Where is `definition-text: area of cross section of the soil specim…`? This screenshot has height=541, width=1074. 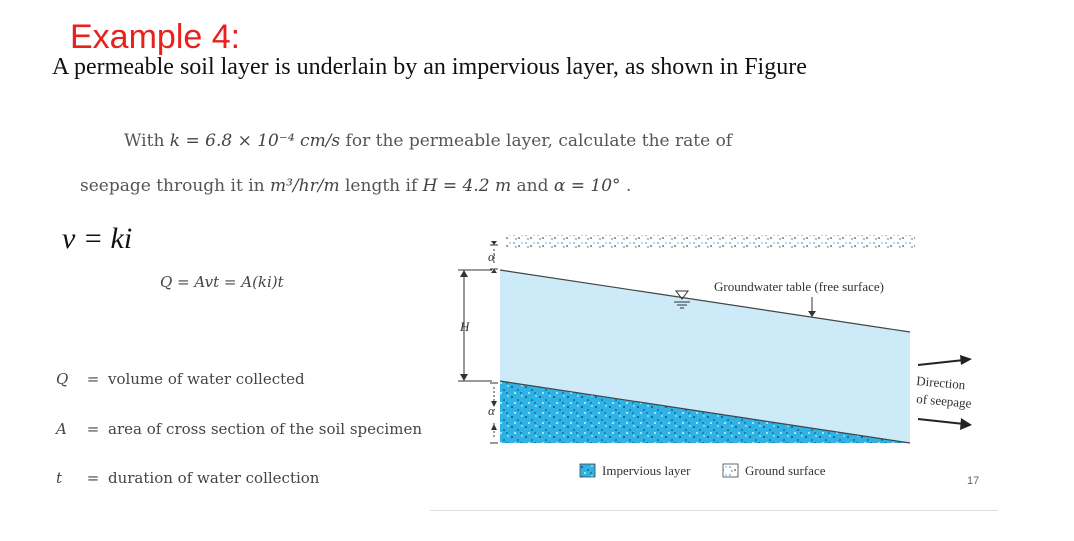 definition-text: area of cross section of the soil specim… is located at coordinates (265, 429).